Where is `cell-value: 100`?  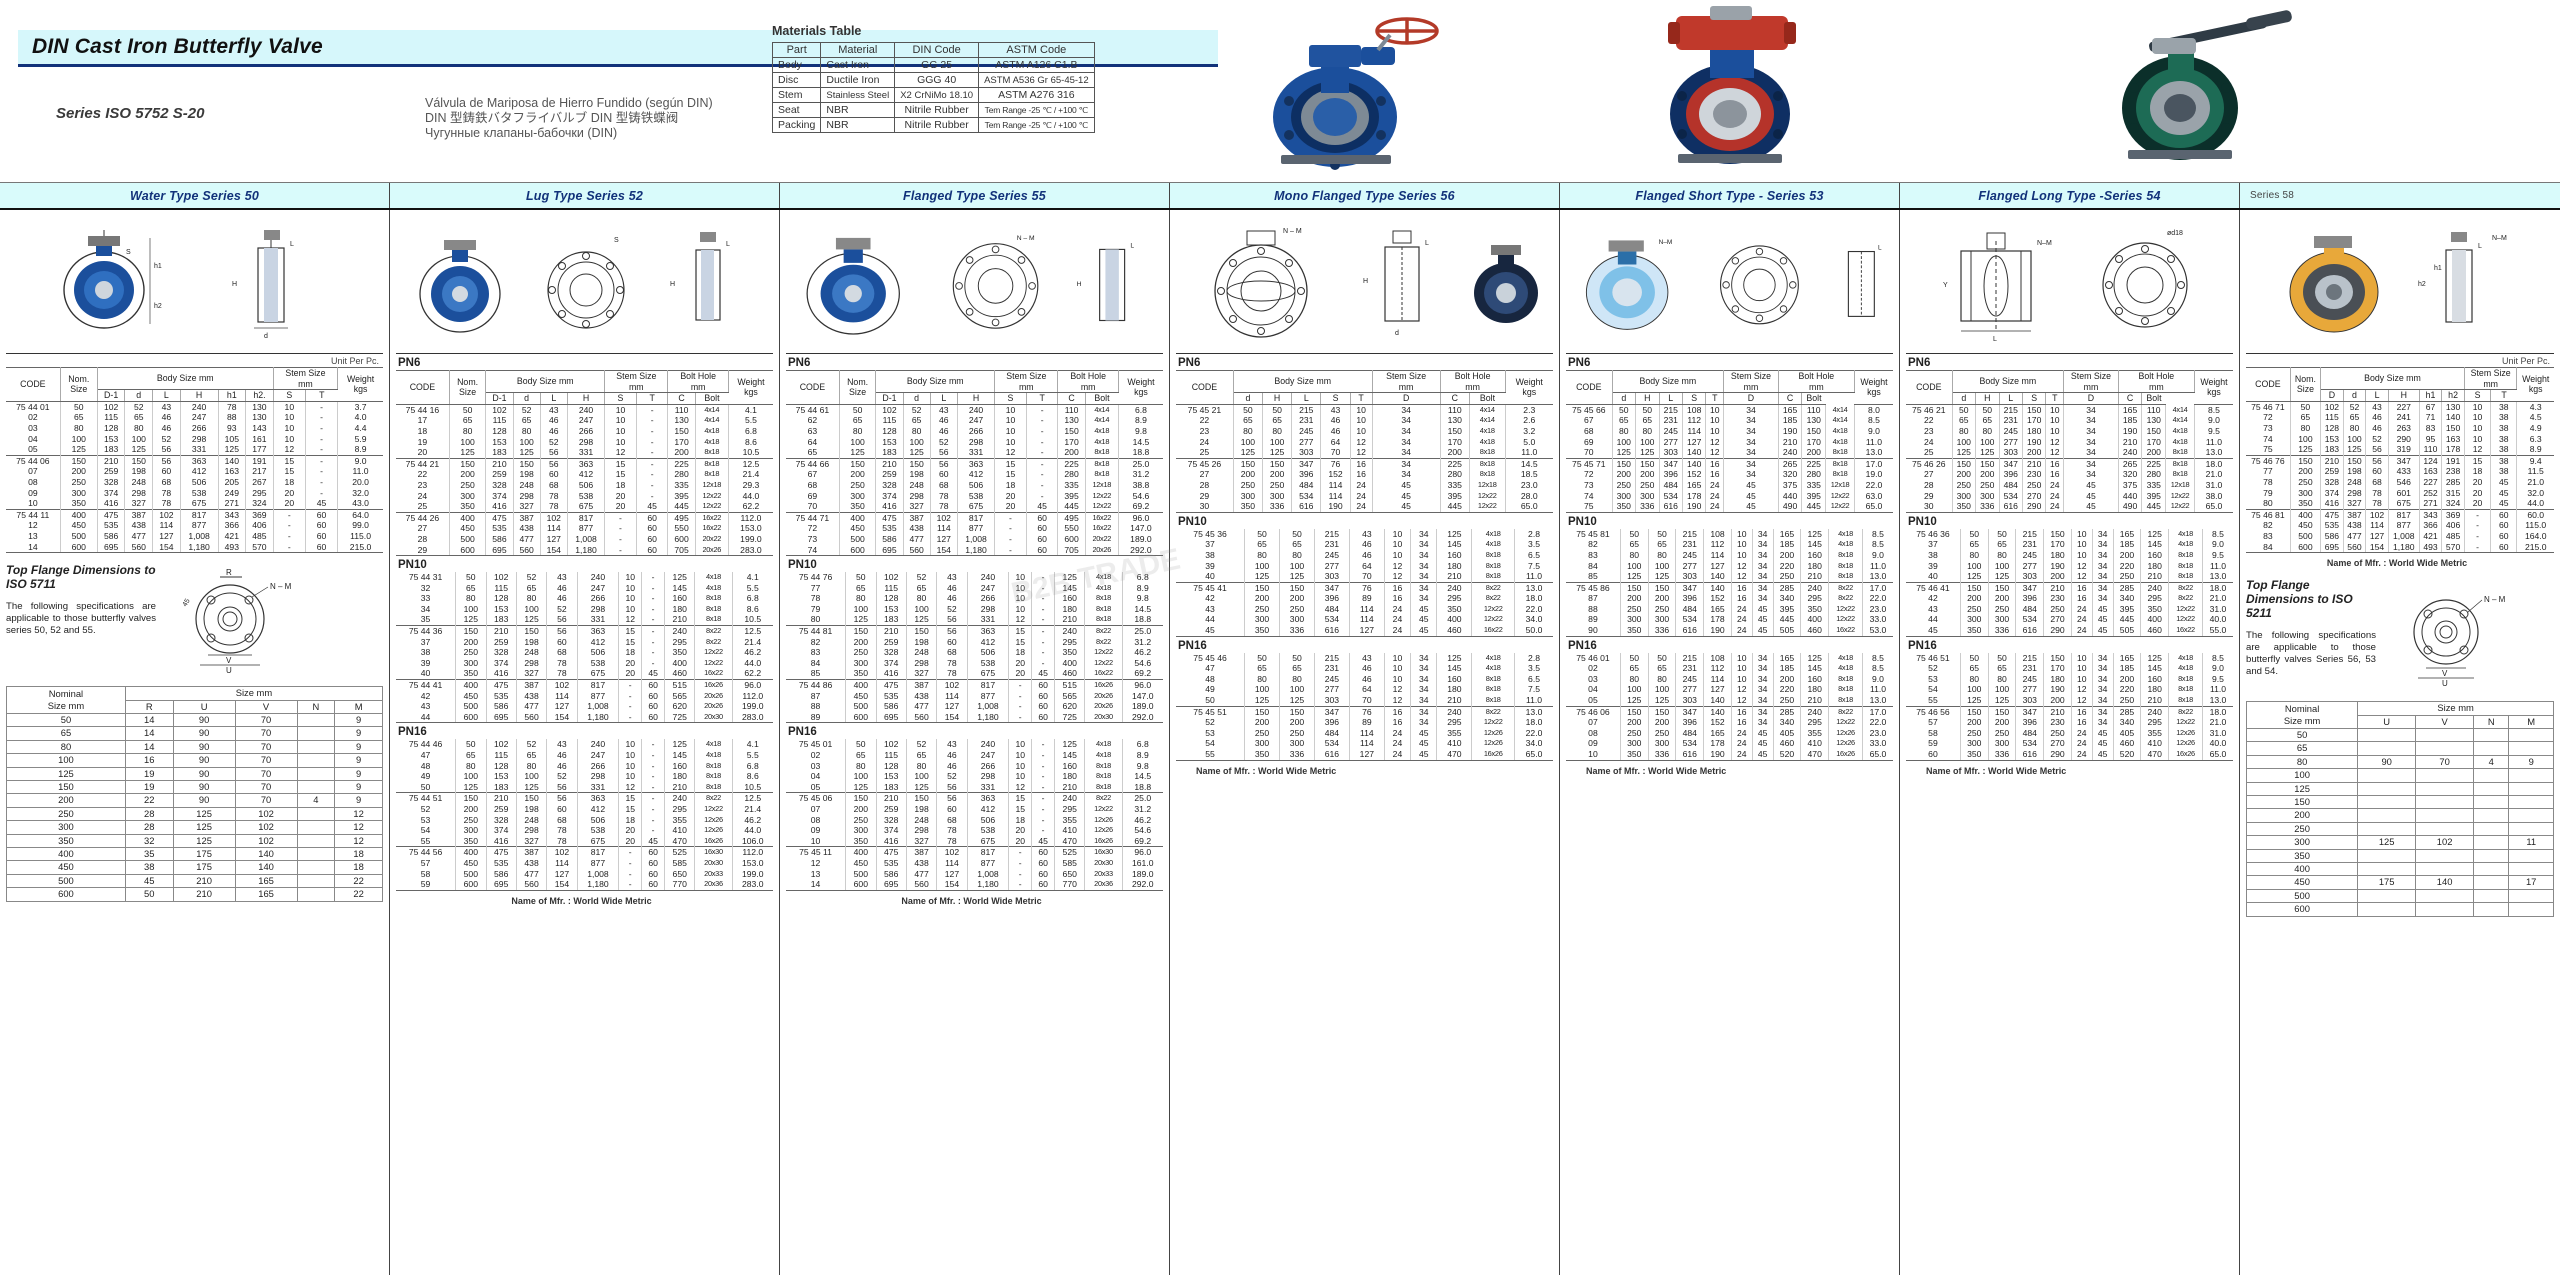 cell-value: 100 is located at coordinates (922, 609).